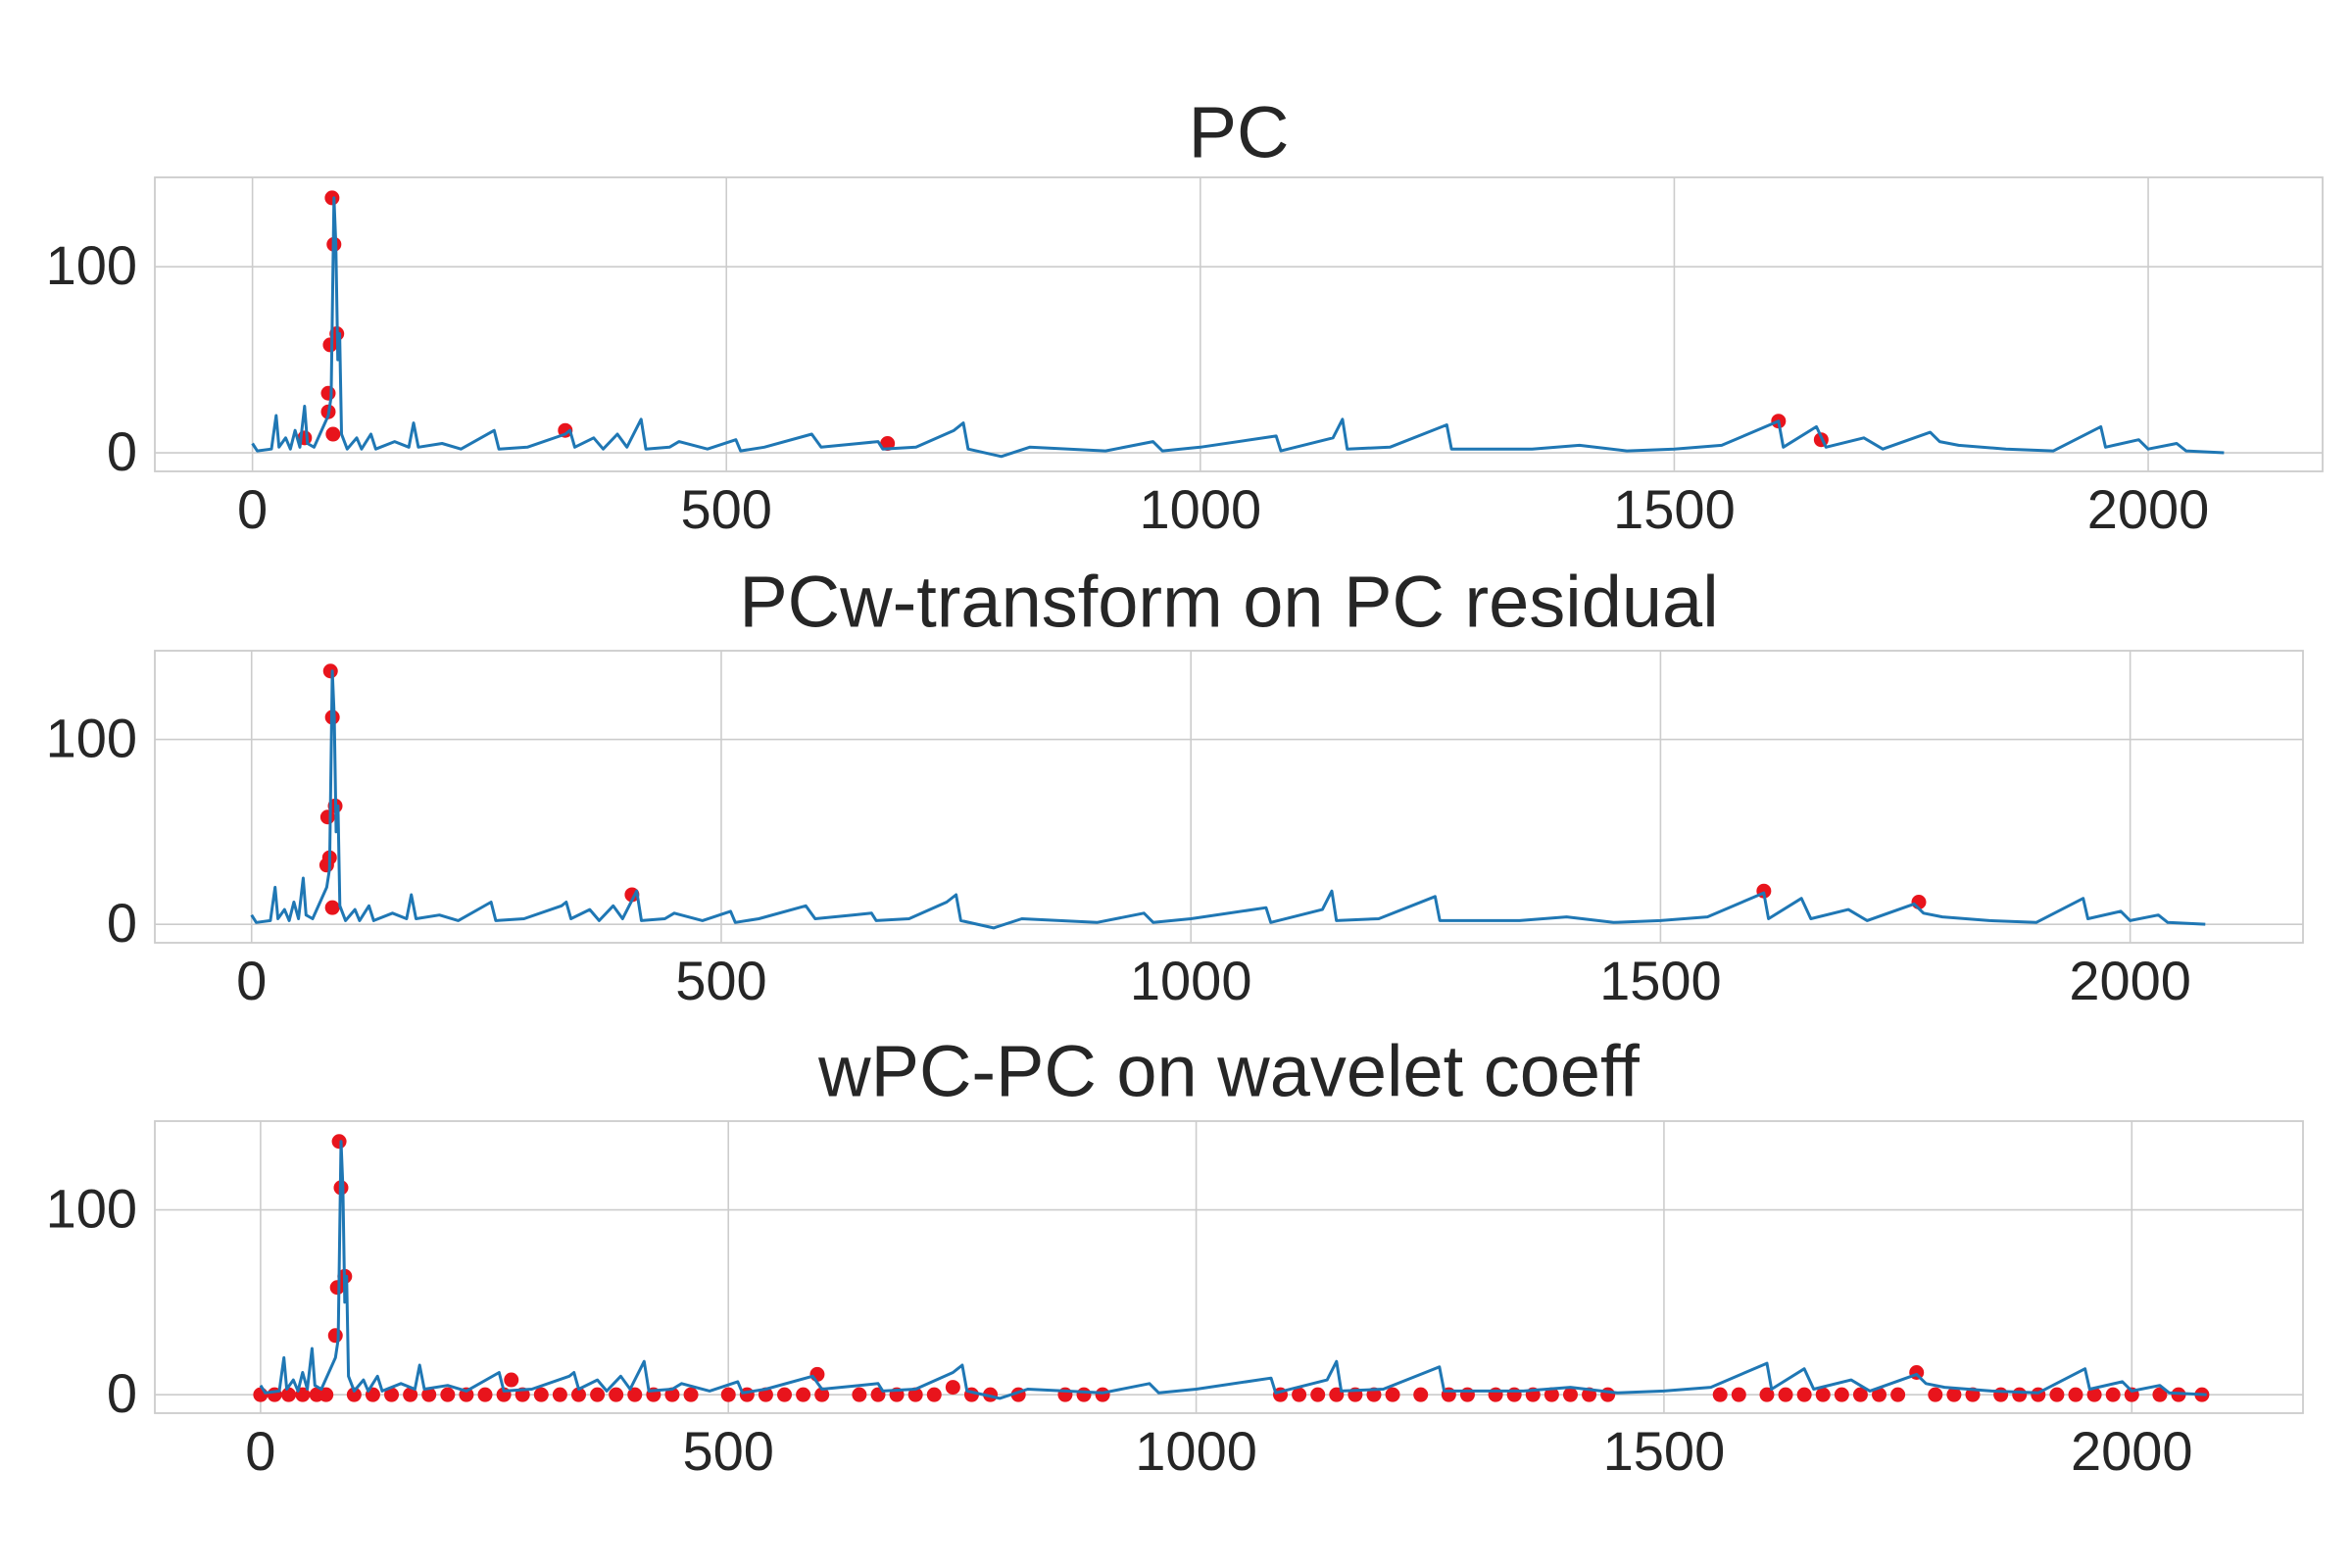 Image resolution: width=2352 pixels, height=1568 pixels. Describe the element at coordinates (1228, 602) in the screenshot. I see `chart-title: PCw-transform on PC residual` at that location.